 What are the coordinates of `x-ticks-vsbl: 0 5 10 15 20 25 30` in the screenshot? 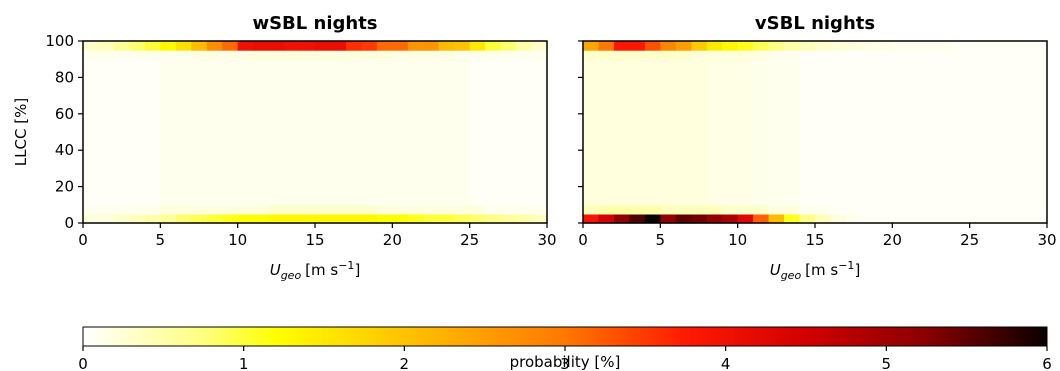 It's located at (817, 236).